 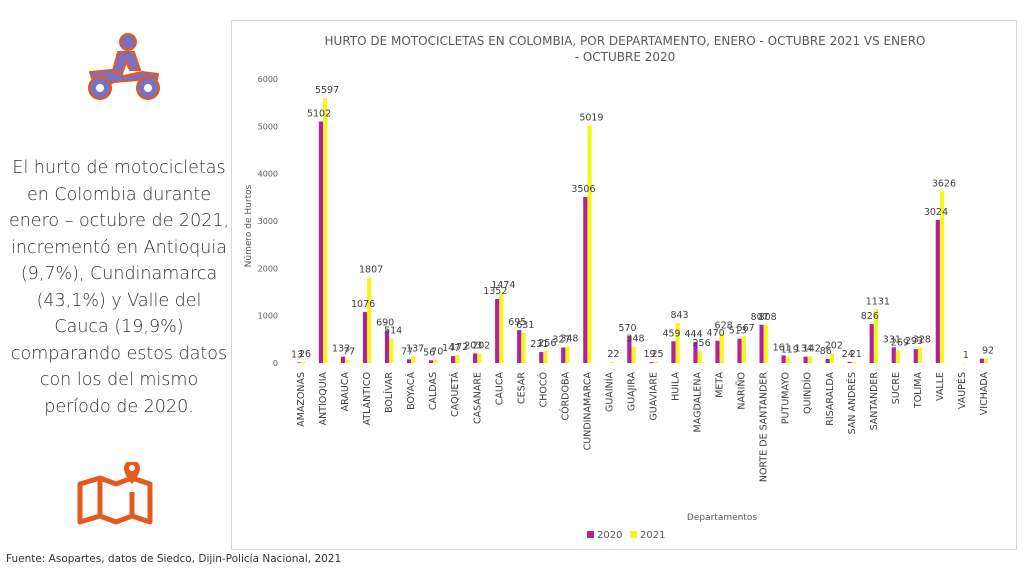 What do you see at coordinates (694, 334) in the screenshot?
I see `data-label-2020: 444` at bounding box center [694, 334].